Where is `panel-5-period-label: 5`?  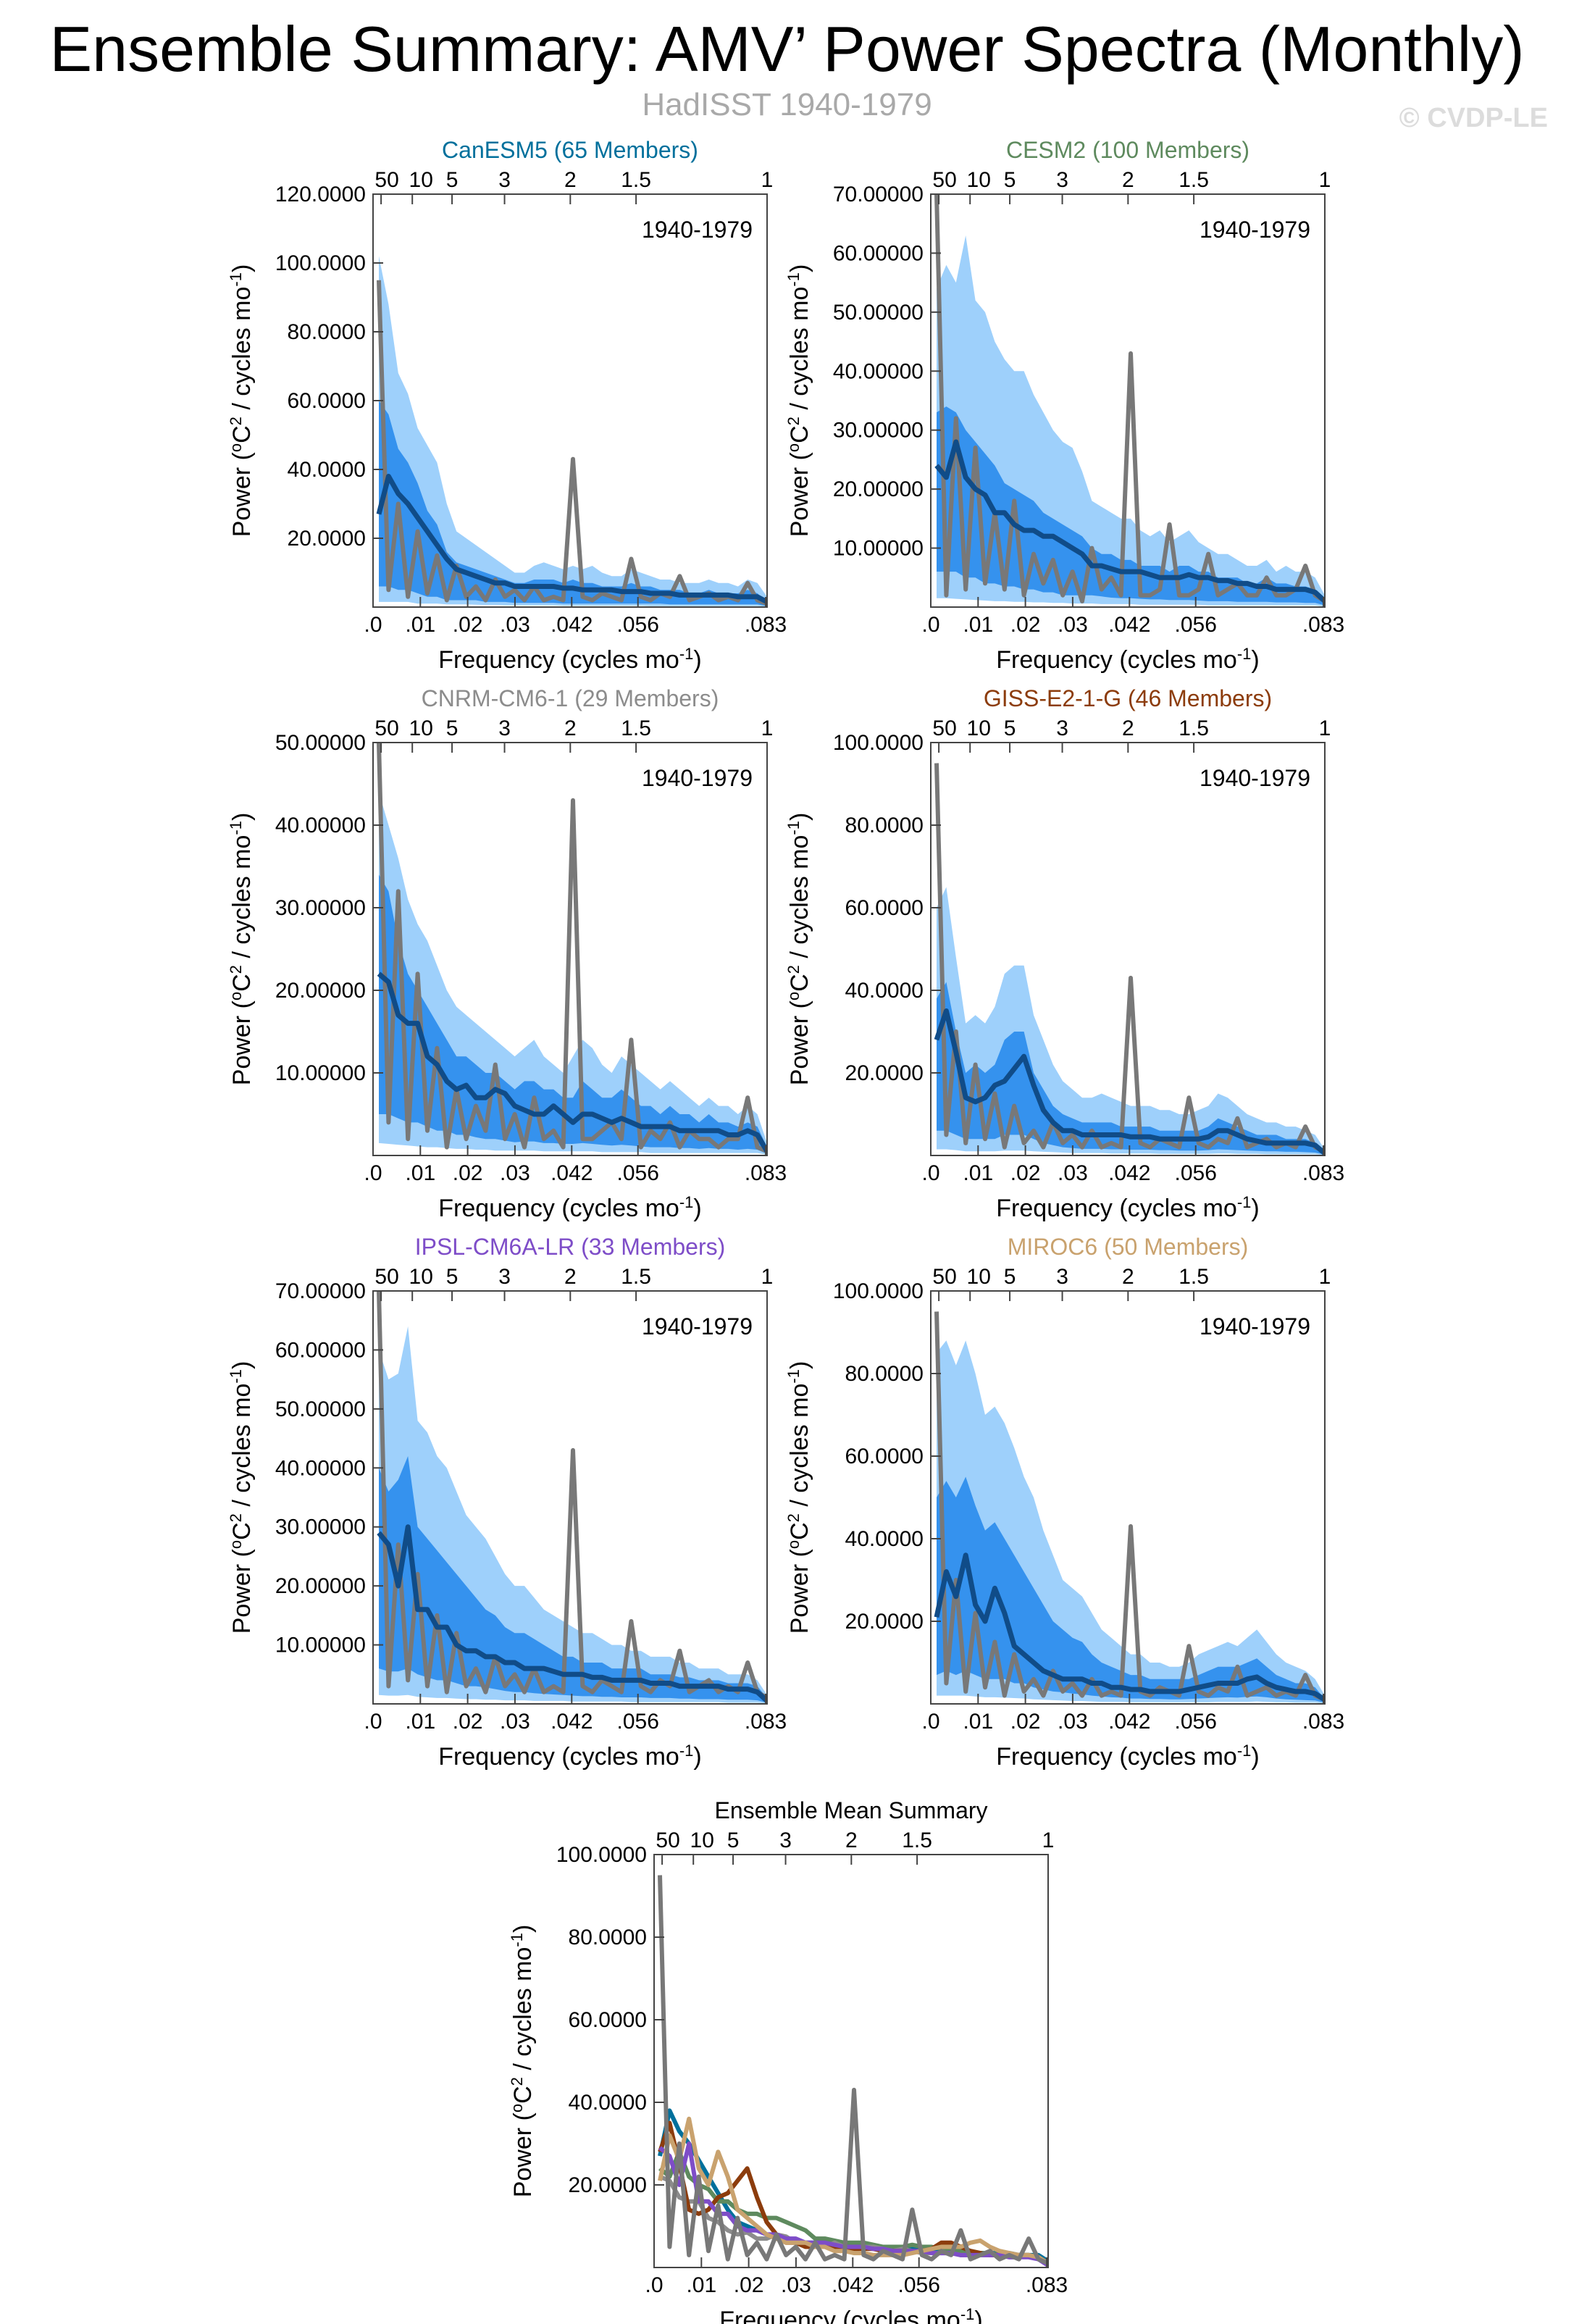 panel-5-period-label: 5 is located at coordinates (452, 1277).